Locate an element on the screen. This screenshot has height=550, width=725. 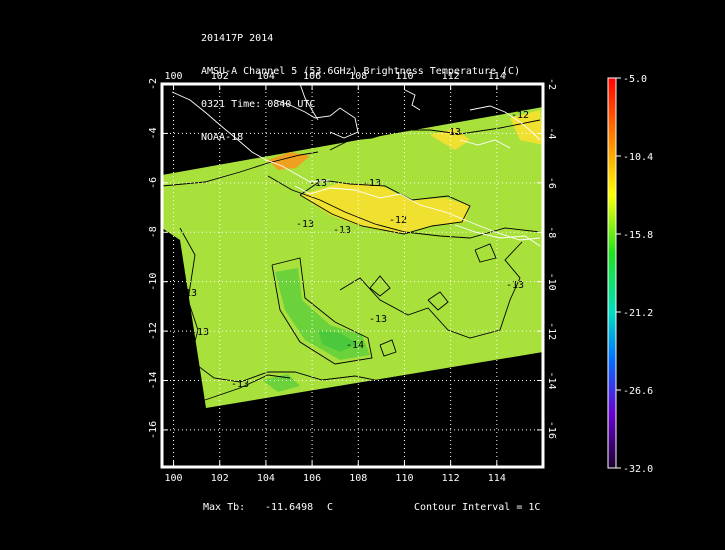
lon-label-top: 112 is located at coordinates (451, 76).